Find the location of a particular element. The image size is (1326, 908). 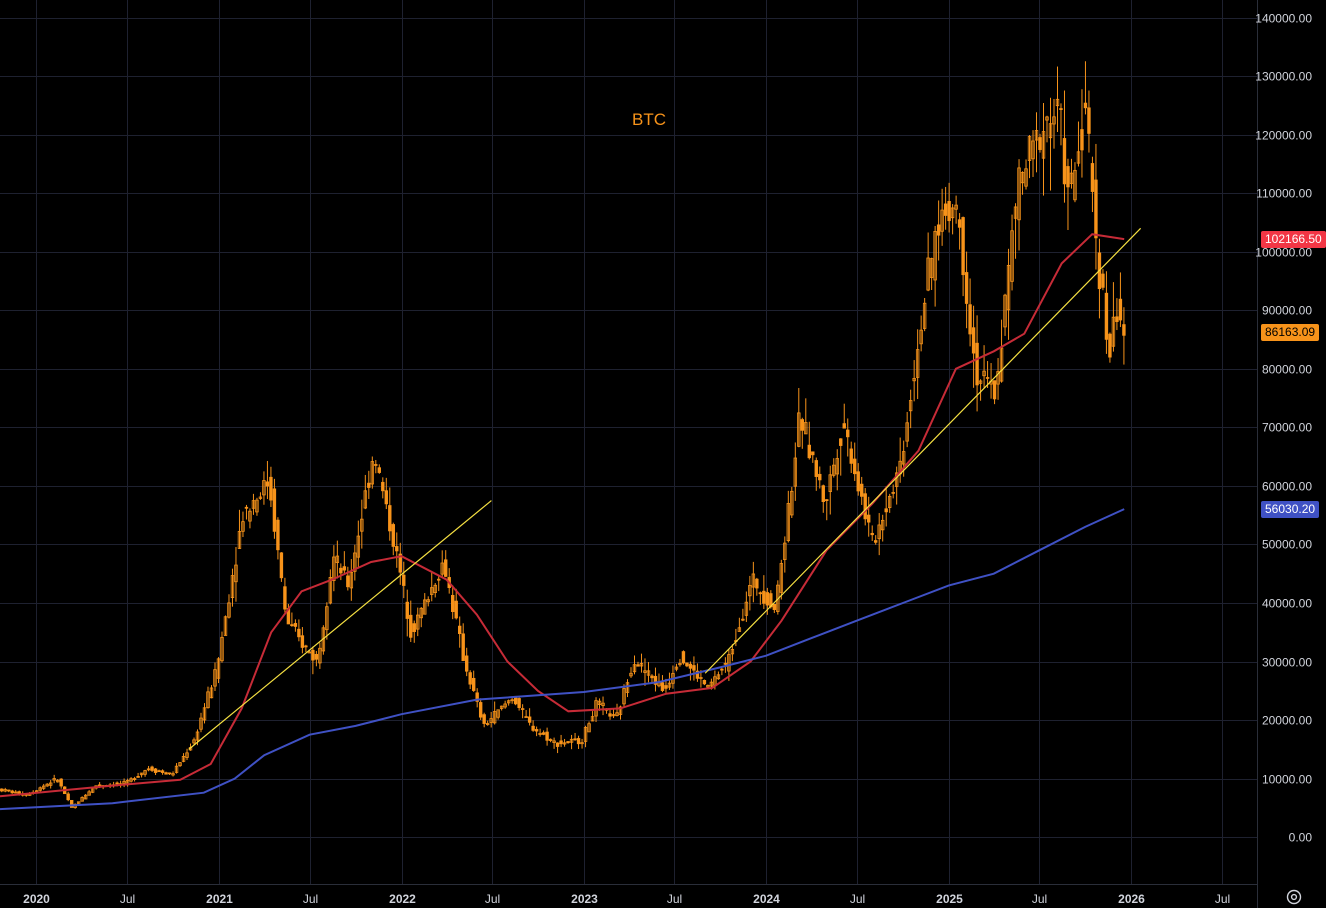

price-tick-label: 50000.00 is located at coordinates (1287, 545).